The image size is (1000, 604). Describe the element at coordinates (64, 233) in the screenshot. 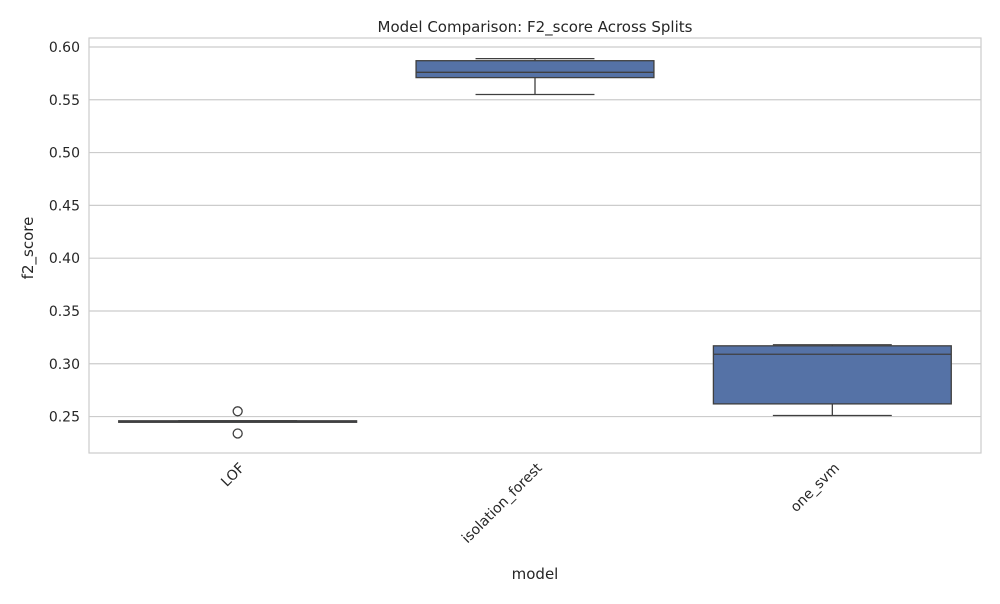

I see `y-tick-labels: 0.25 0.30 0.35 0.40 0.45 0.50 0.55 0.60` at that location.